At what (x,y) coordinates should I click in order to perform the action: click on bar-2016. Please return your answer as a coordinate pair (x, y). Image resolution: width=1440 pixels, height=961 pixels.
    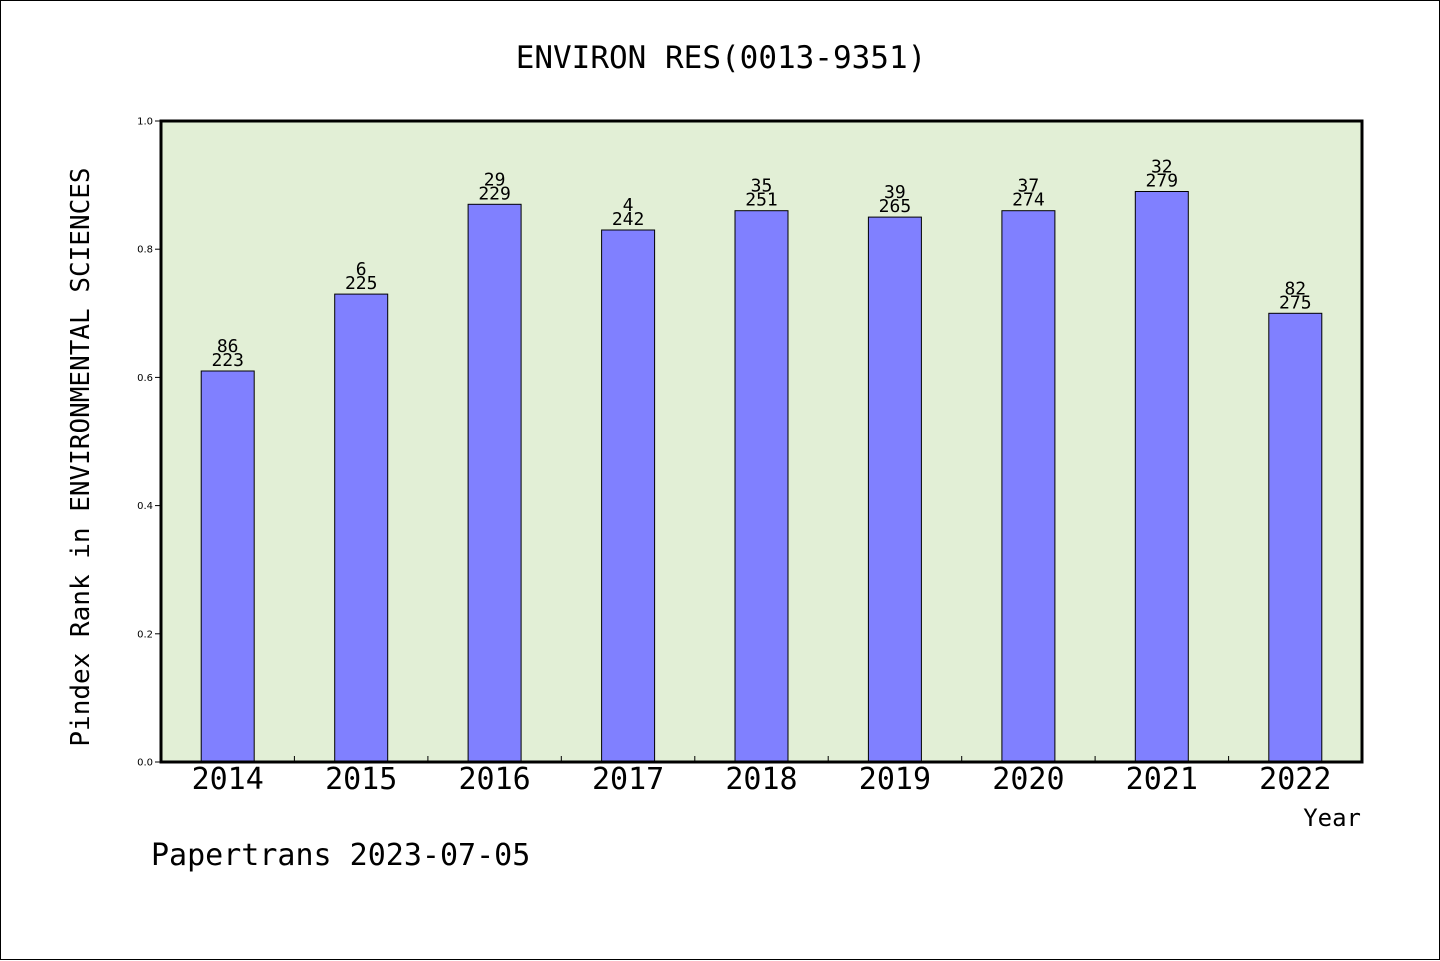
    Looking at the image, I should click on (494, 483).